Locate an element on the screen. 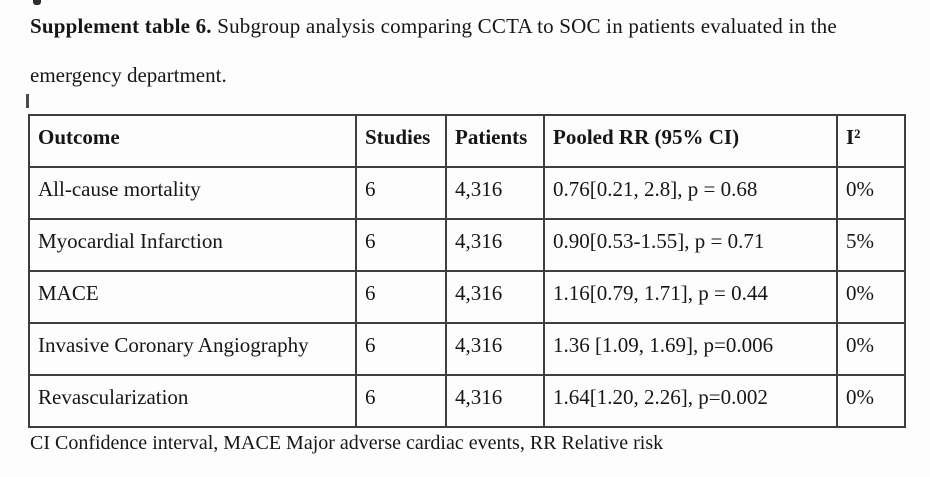 The height and width of the screenshot is (477, 930). table-caption-line2: emergency department. is located at coordinates (128, 75).